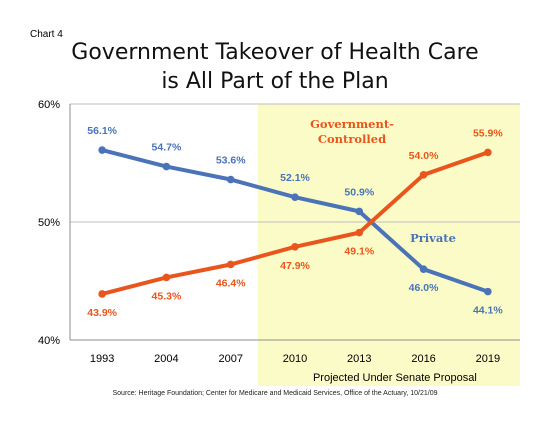 The height and width of the screenshot is (425, 550). What do you see at coordinates (352, 124) in the screenshot?
I see `government-series-name: Government-` at bounding box center [352, 124].